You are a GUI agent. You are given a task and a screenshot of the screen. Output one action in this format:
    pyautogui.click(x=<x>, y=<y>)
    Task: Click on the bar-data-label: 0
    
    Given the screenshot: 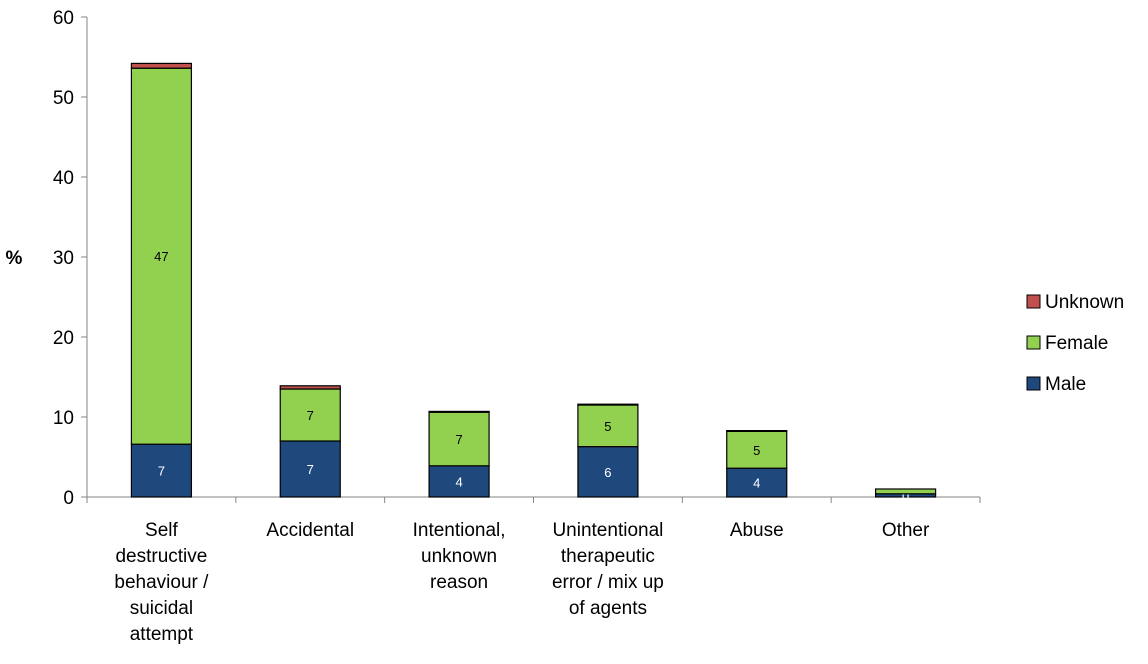 What is the action you would take?
    pyautogui.click(x=905, y=495)
    